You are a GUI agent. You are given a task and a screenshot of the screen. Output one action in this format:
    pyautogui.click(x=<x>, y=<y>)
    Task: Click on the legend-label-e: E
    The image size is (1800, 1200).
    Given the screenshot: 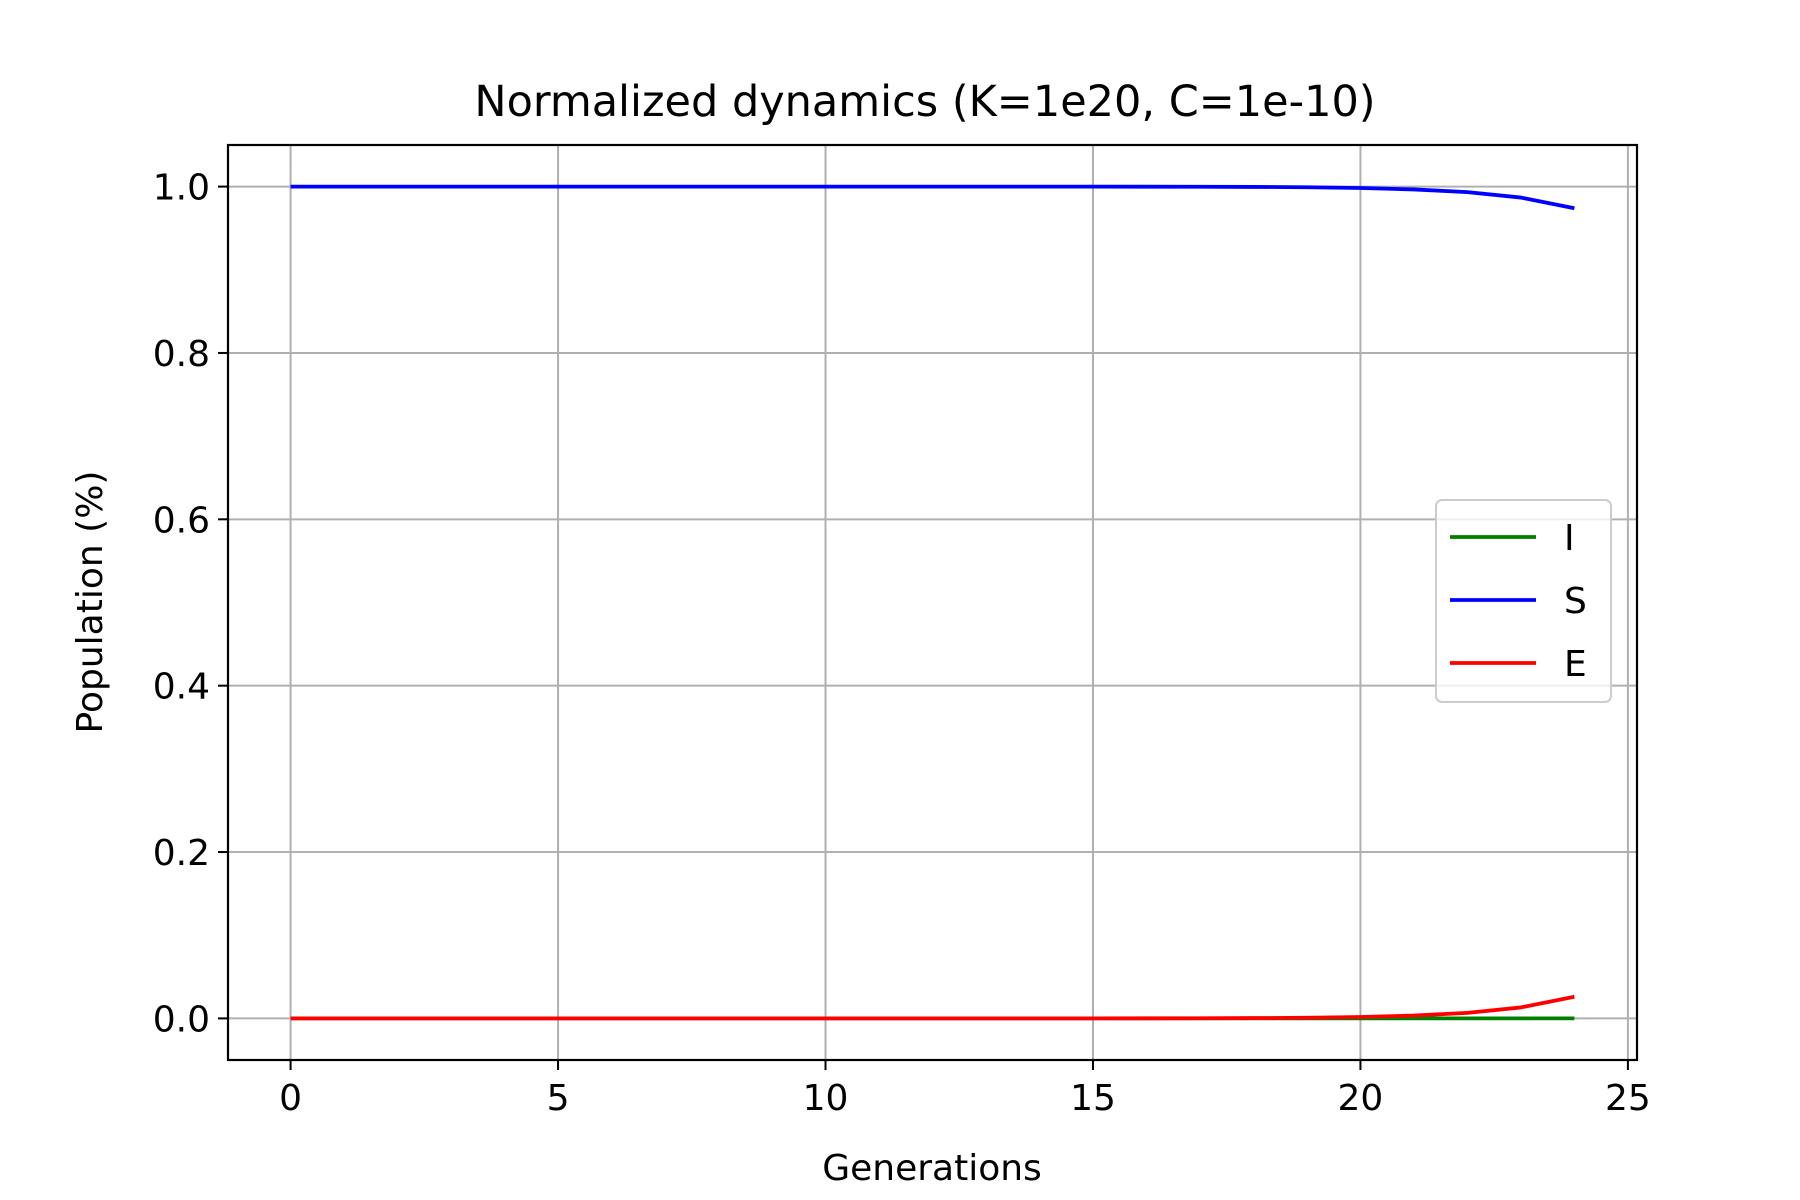 What is the action you would take?
    pyautogui.click(x=1575, y=664)
    